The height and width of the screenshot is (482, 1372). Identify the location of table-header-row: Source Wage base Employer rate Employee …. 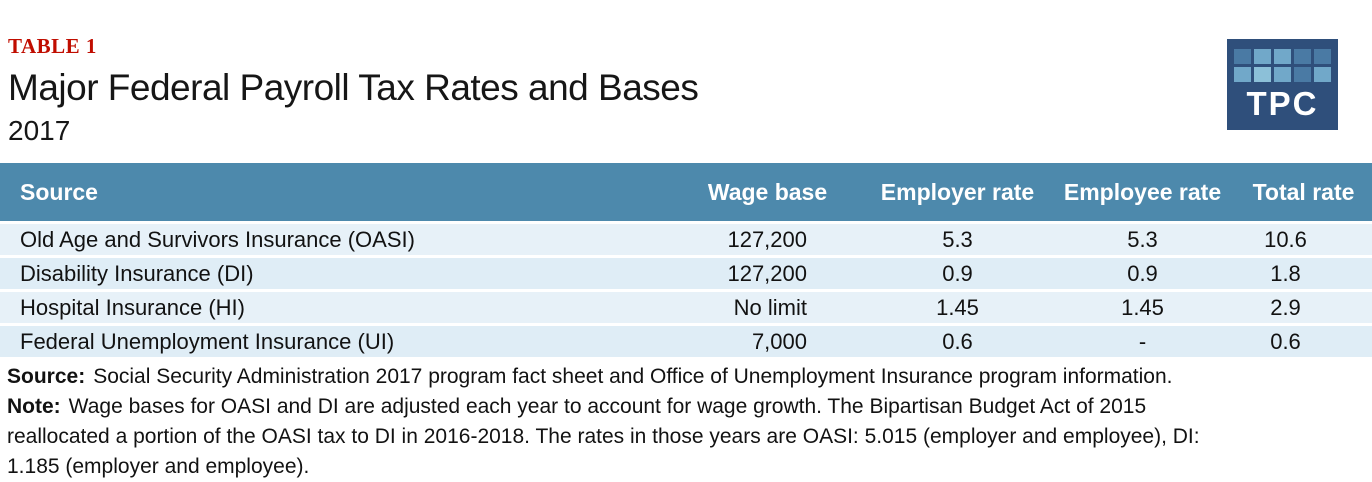
(686, 193).